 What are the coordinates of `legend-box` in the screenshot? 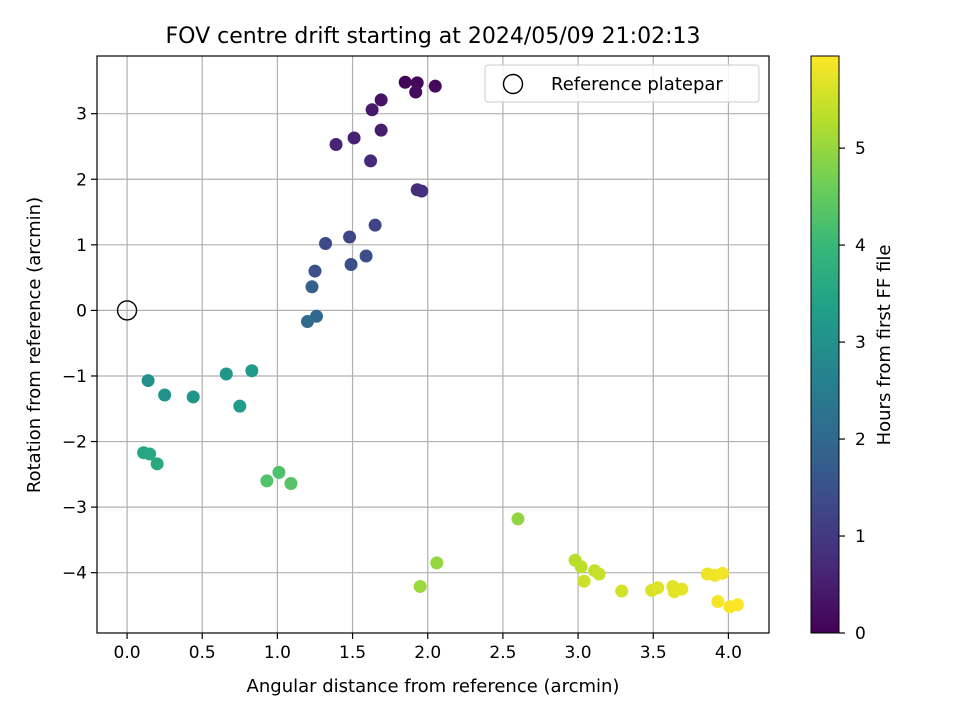 It's located at (622, 83).